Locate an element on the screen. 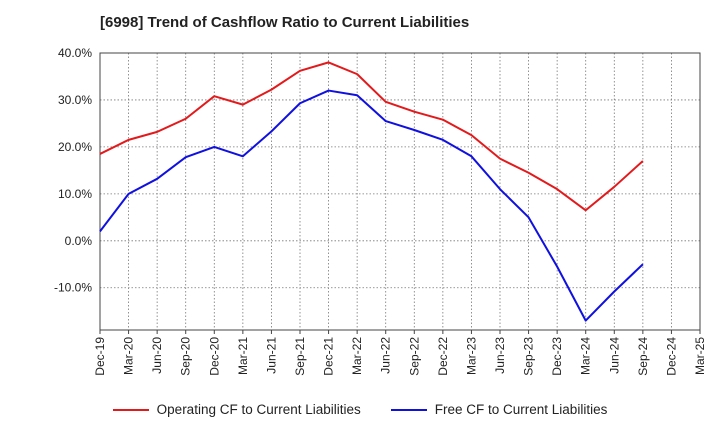 The width and height of the screenshot is (720, 440). x-tick-label: Mar-21 is located at coordinates (243, 356).